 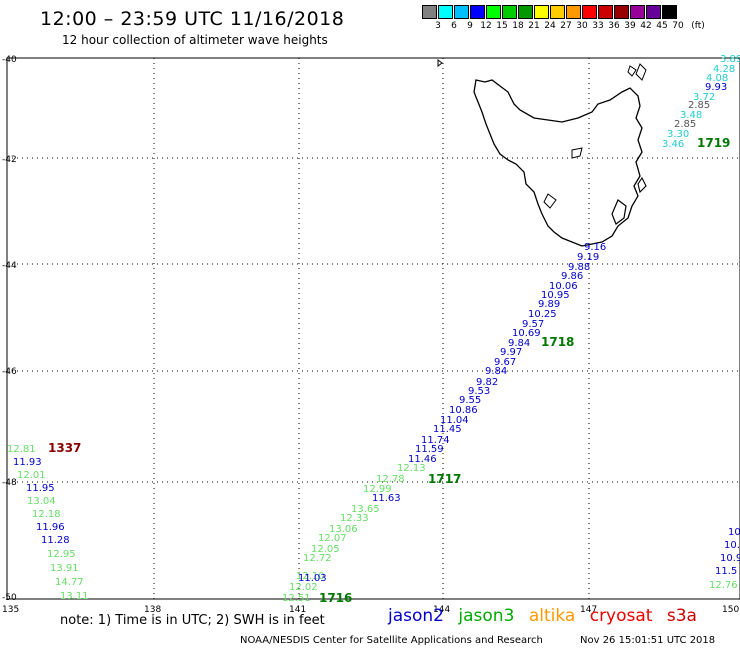 I want to click on wave-height-label: 12.81, so click(x=21, y=449).